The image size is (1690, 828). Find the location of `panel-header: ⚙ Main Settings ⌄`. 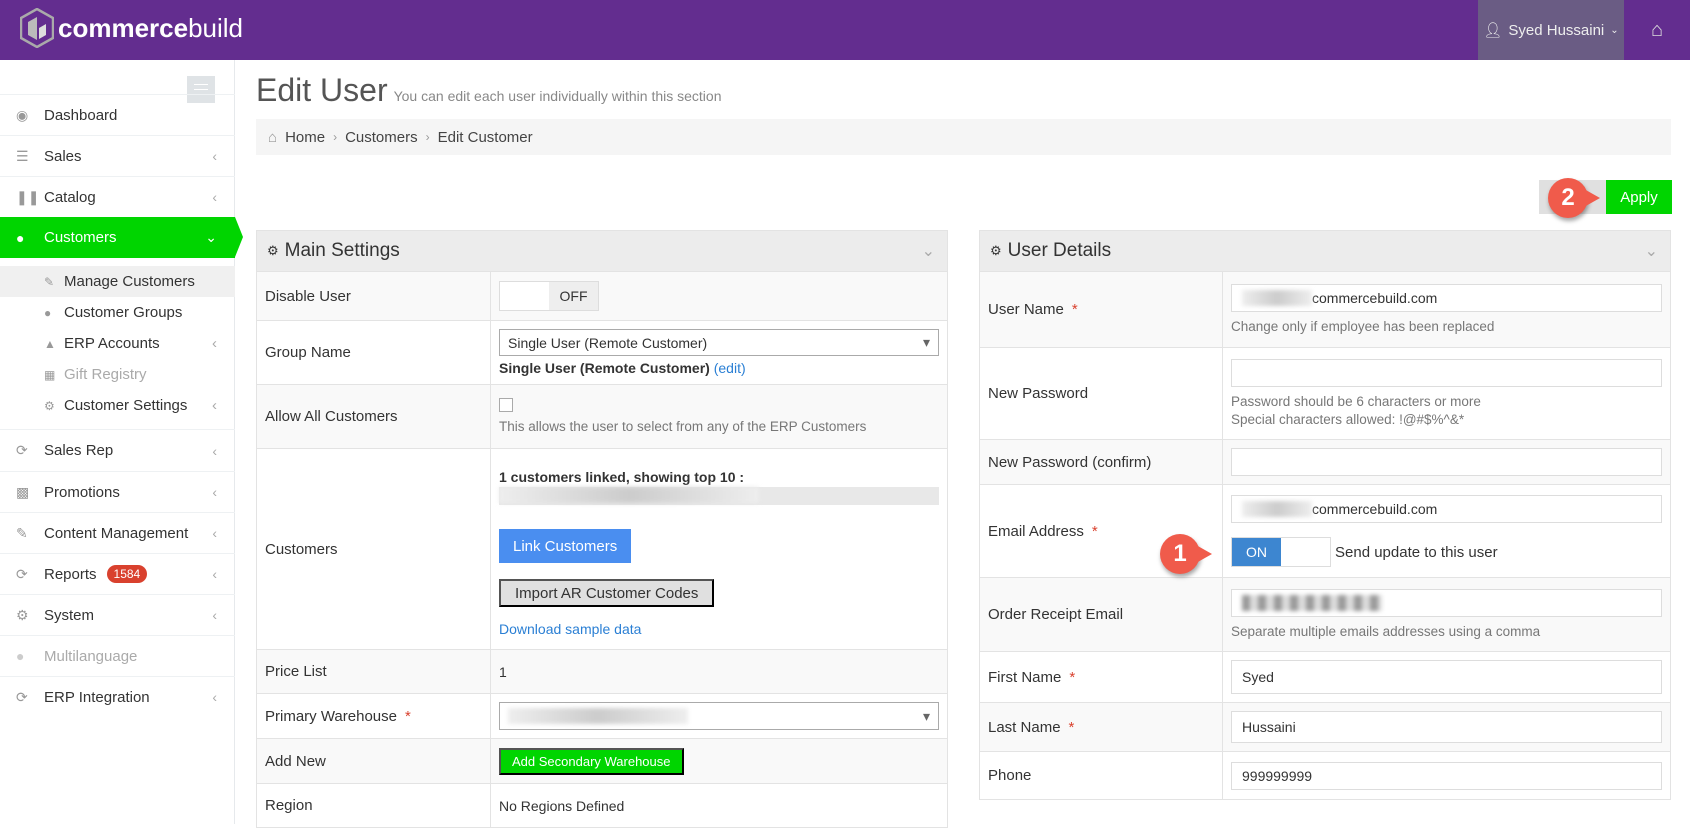

panel-header: ⚙ Main Settings ⌄ is located at coordinates (602, 251).